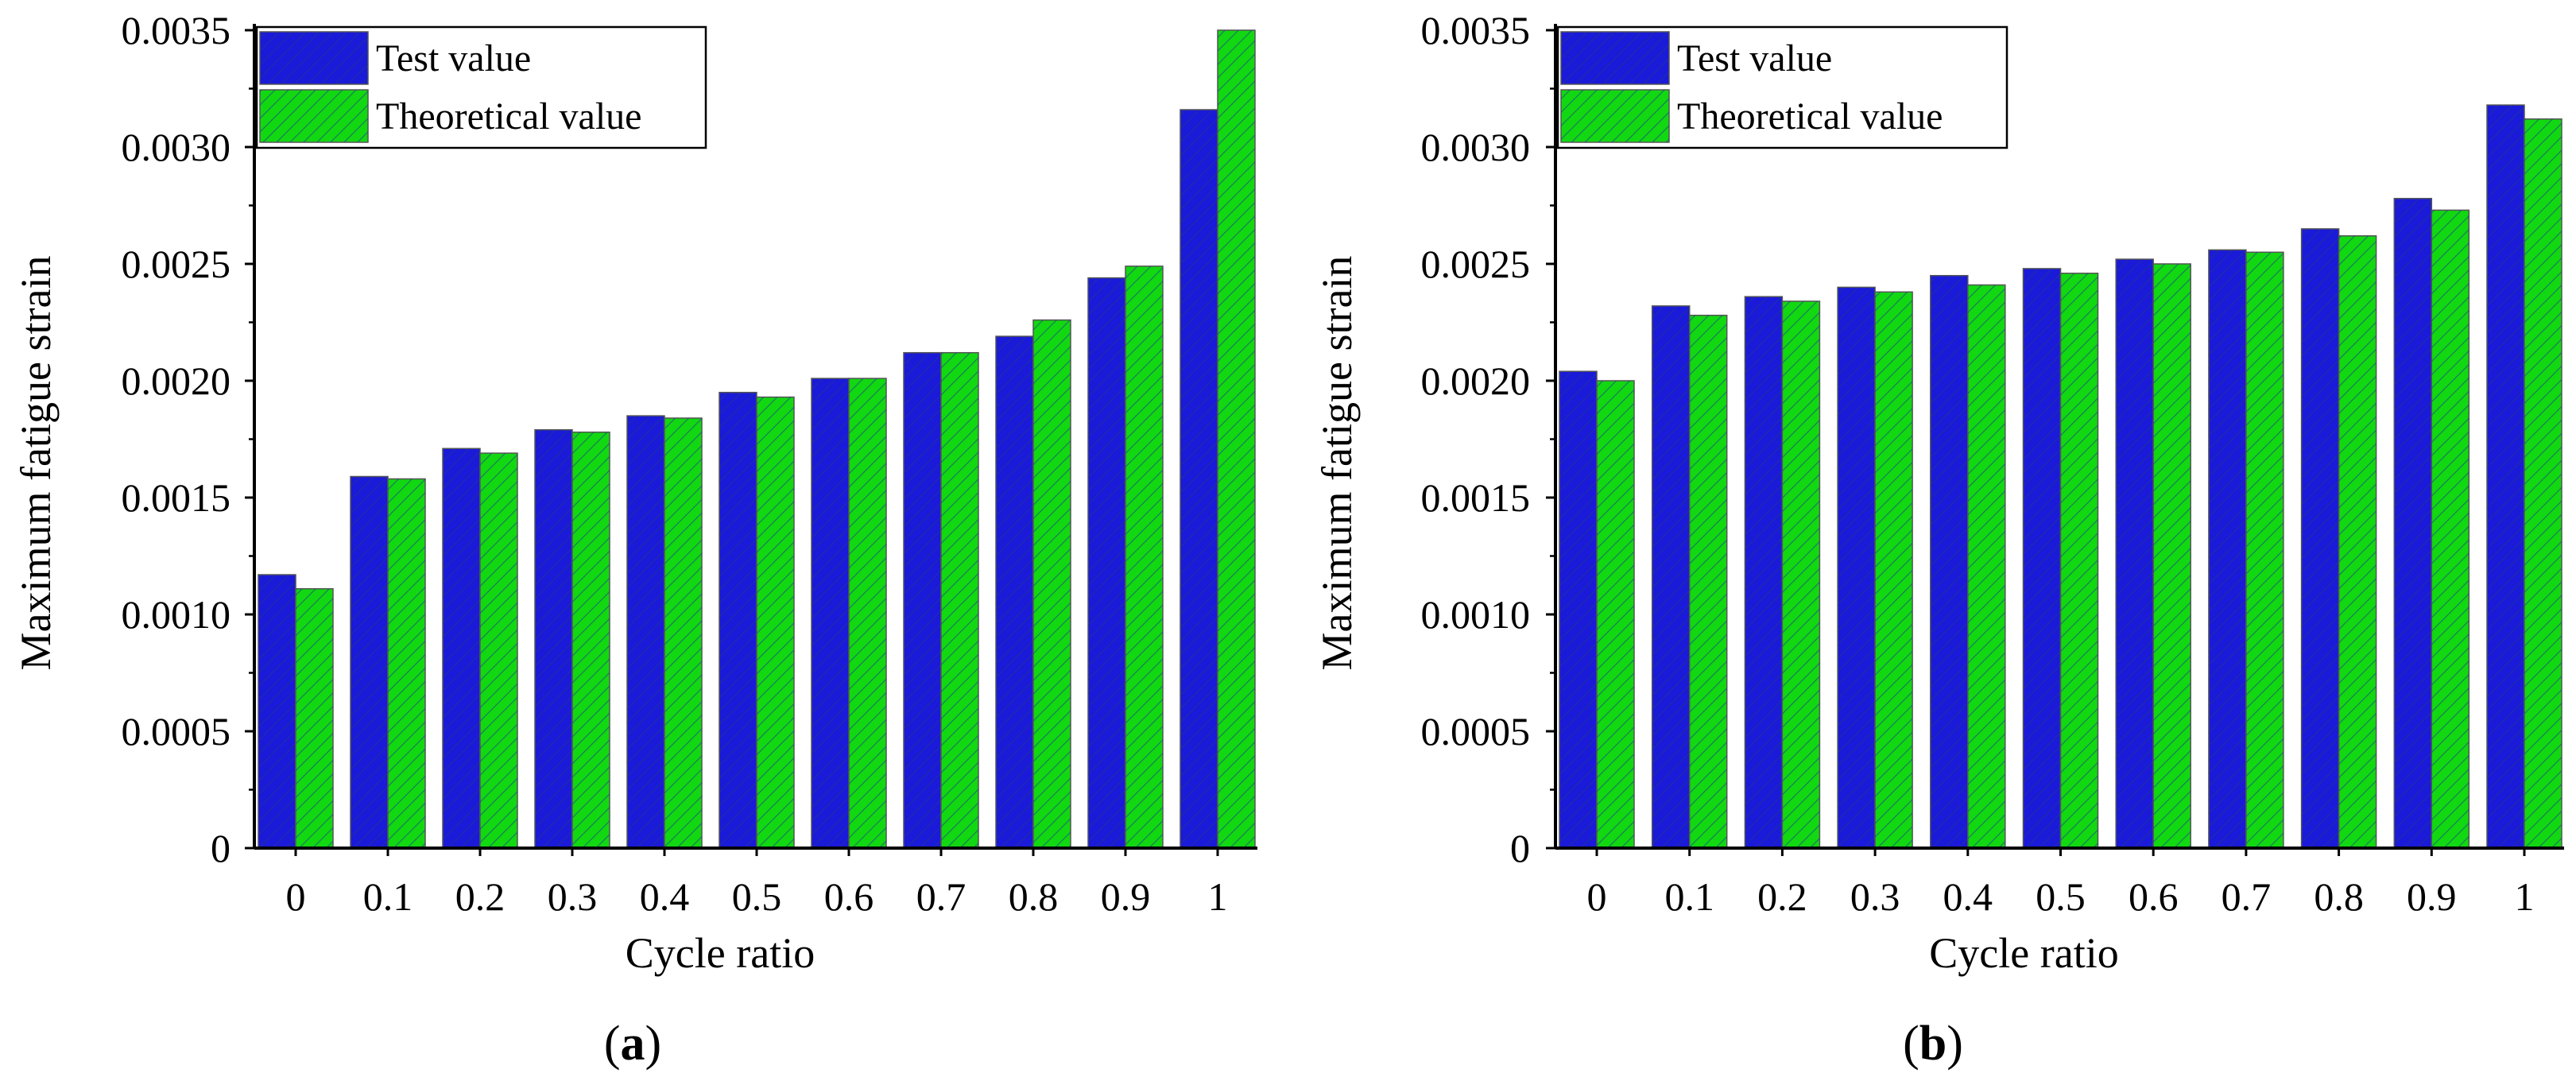  I want to click on panel-label: (b), so click(1933, 1044).